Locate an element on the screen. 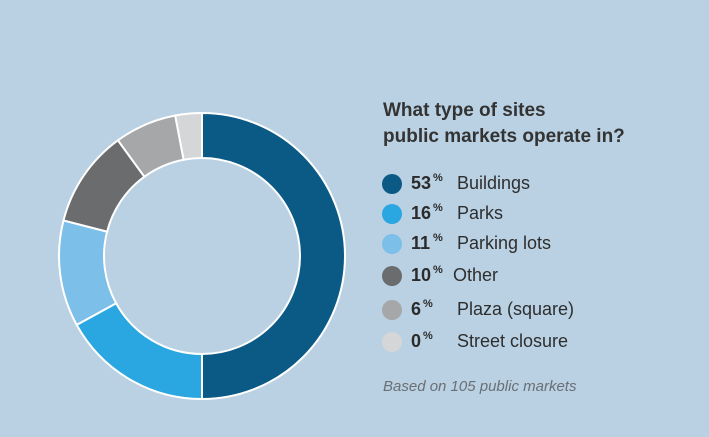 The image size is (709, 437). legend-percent-parks: 16 is located at coordinates (421, 213).